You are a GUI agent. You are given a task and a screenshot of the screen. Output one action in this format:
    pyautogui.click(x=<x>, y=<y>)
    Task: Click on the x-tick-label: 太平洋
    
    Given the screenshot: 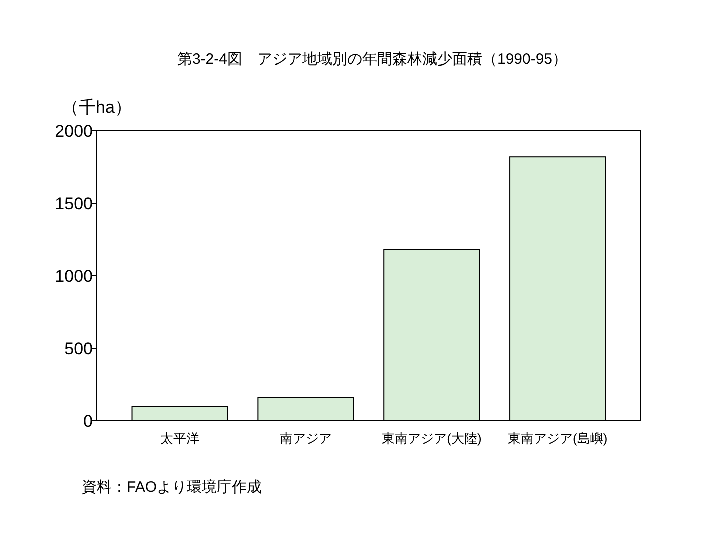 What is the action you would take?
    pyautogui.click(x=180, y=438)
    